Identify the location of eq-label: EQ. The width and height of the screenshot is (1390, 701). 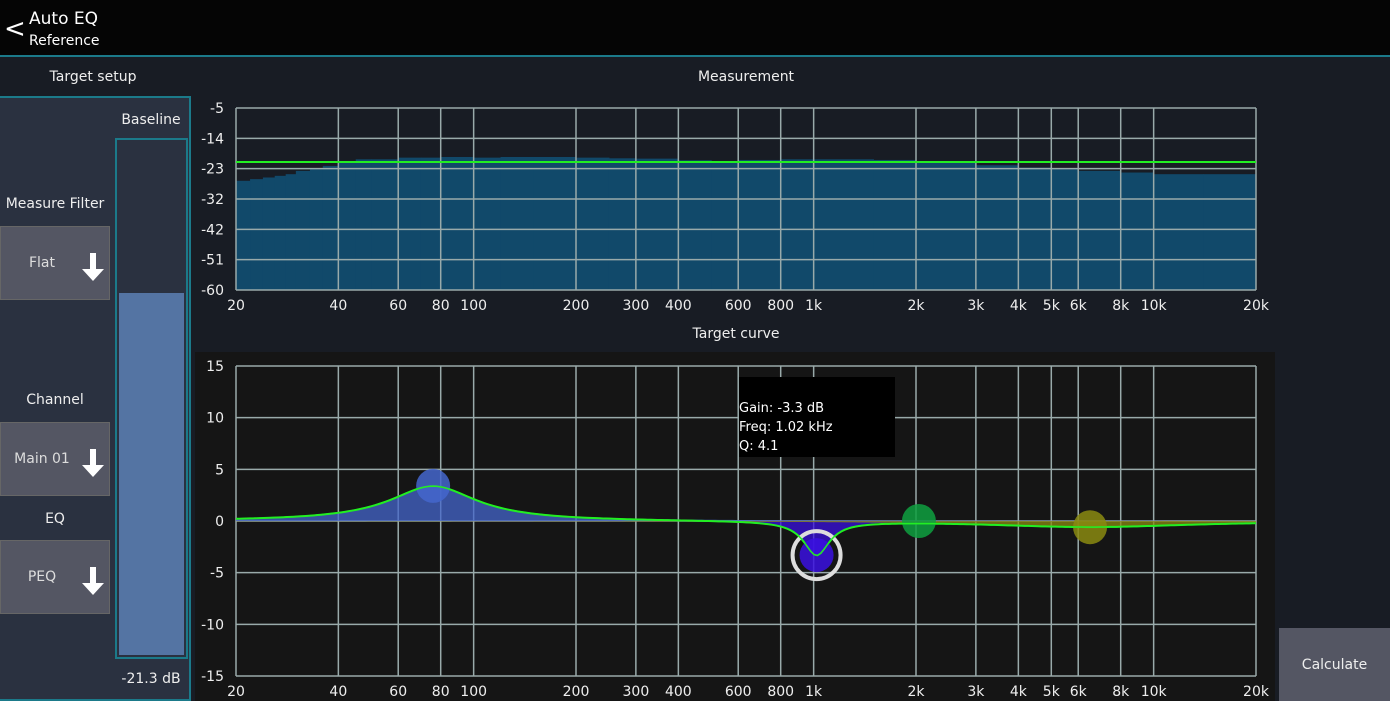
(55, 519).